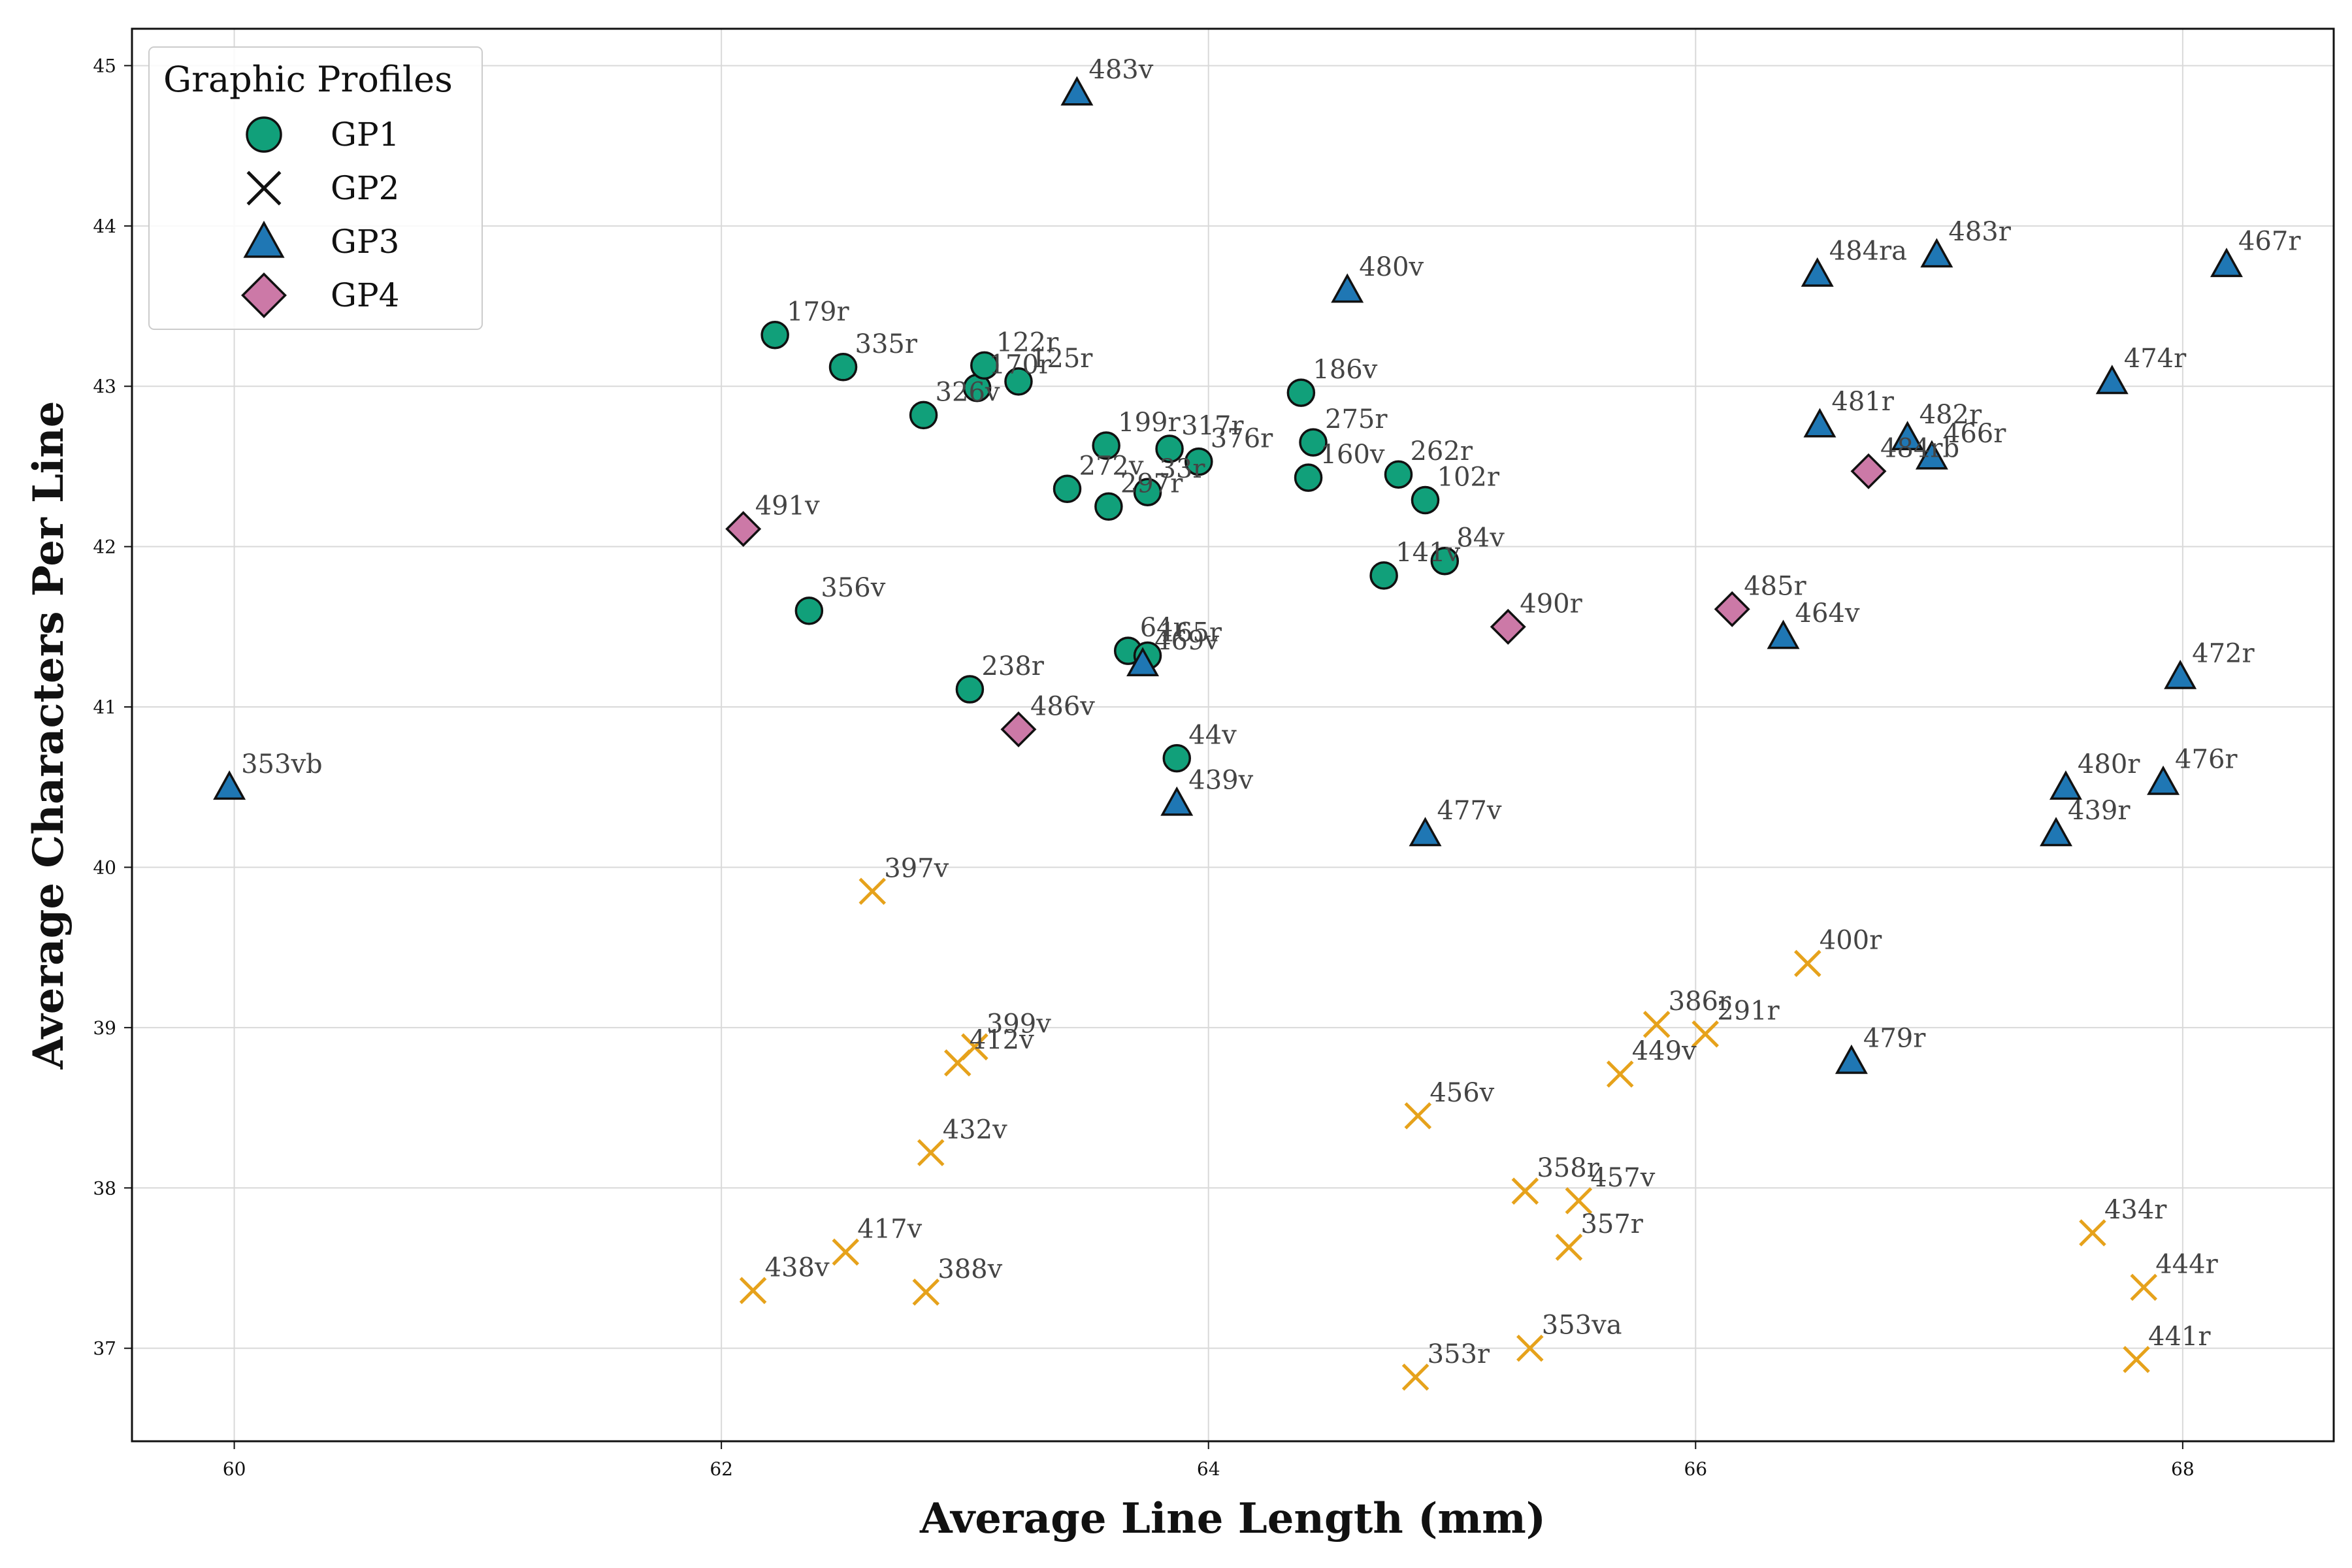 The width and height of the screenshot is (2352, 1568). I want to click on point-label: 356v, so click(853, 588).